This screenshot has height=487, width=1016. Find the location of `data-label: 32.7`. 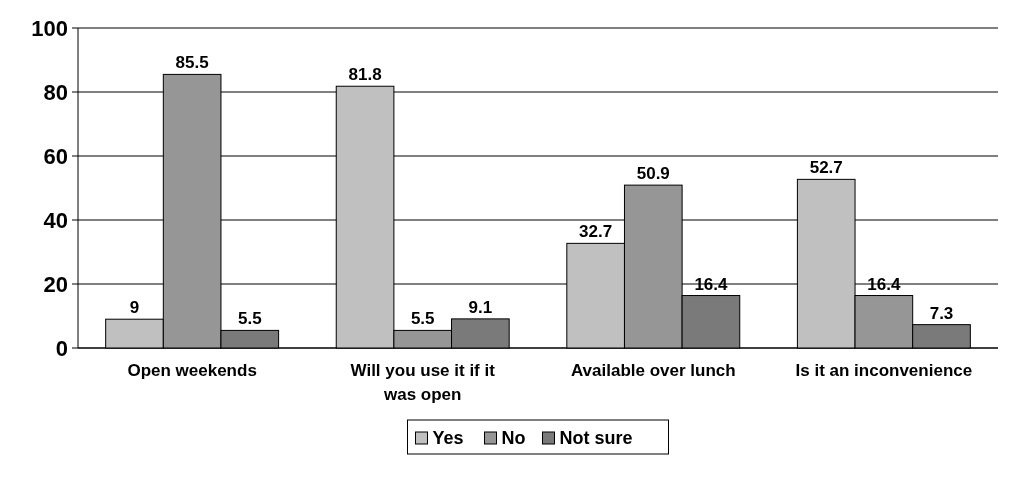

data-label: 32.7 is located at coordinates (596, 232).